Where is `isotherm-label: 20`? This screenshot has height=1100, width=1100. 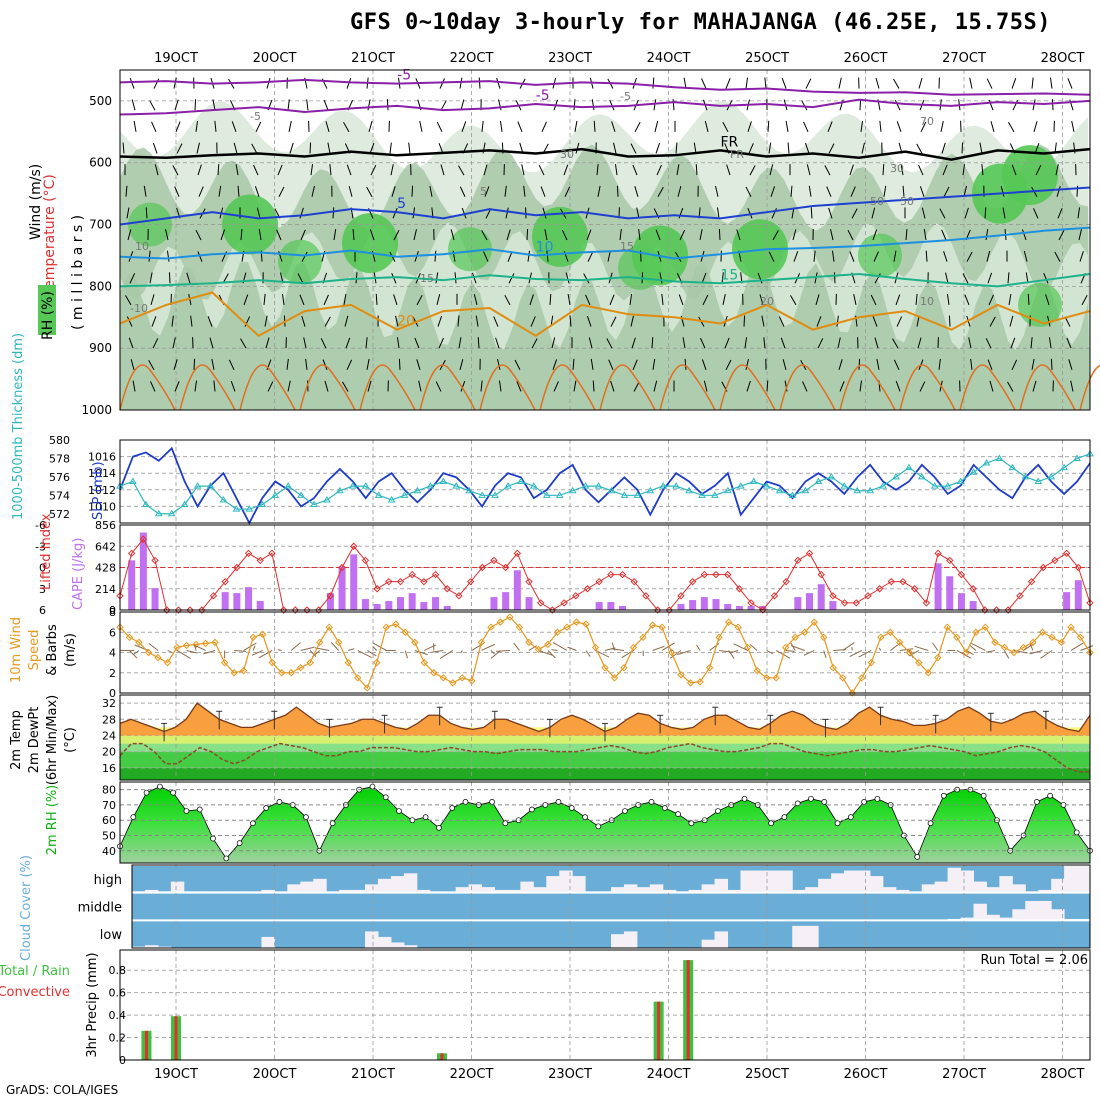 isotherm-label: 20 is located at coordinates (406, 322).